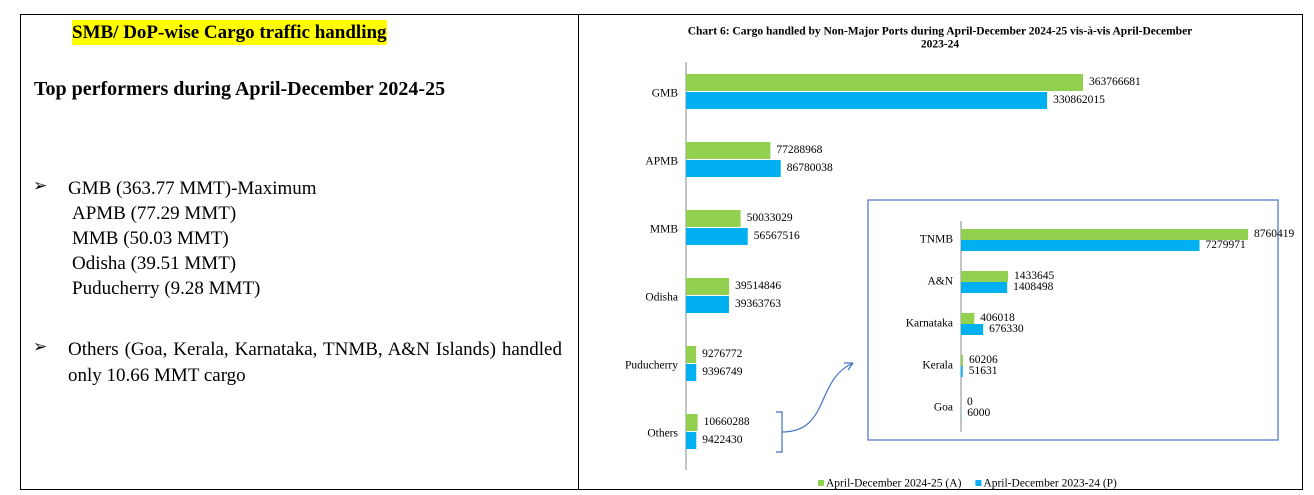  I want to click on bracket, so click(779, 432).